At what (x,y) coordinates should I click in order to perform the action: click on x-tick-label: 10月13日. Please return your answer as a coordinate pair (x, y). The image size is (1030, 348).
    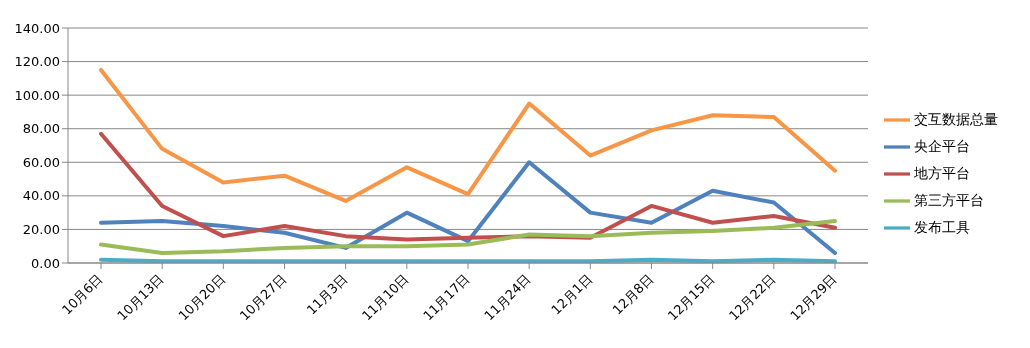
    Looking at the image, I should click on (140, 297).